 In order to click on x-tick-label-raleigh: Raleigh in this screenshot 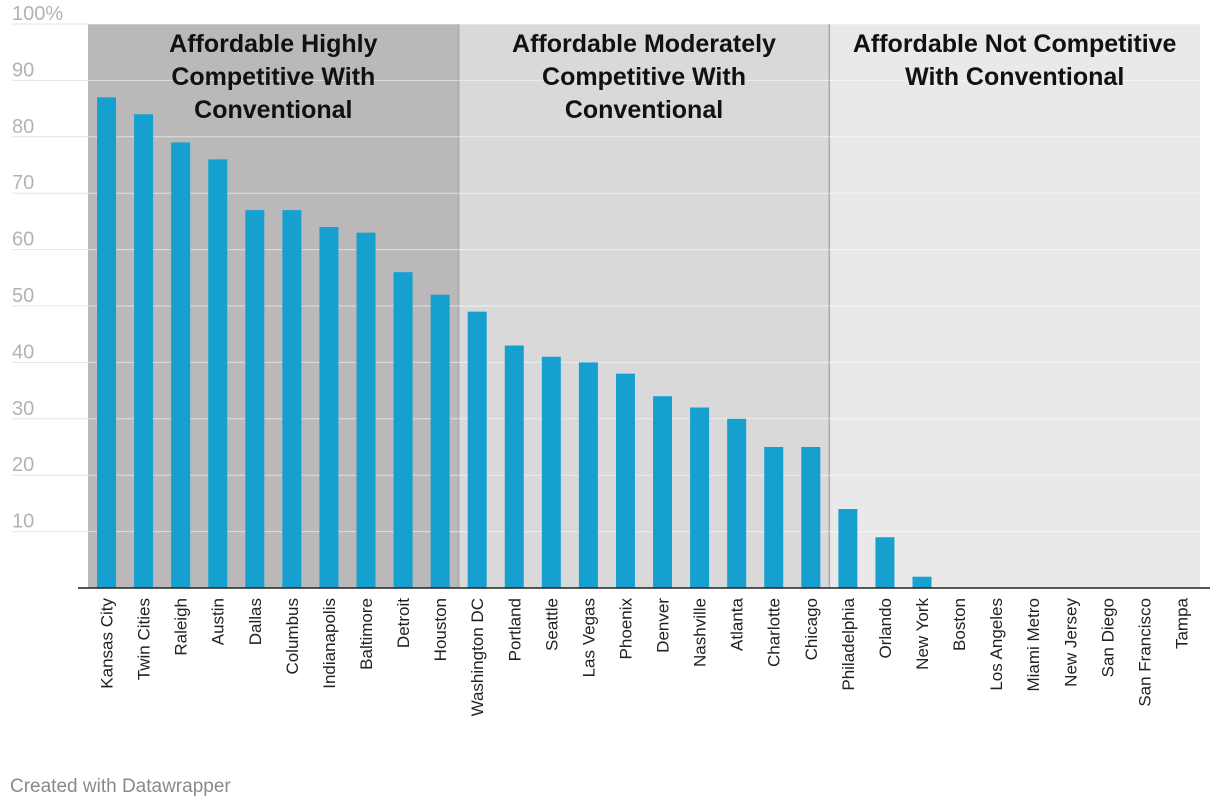, I will do `click(181, 627)`.